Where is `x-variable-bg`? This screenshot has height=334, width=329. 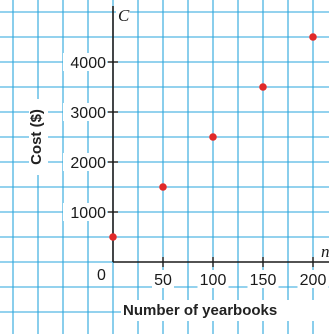
x-variable-bg is located at coordinates (324, 251).